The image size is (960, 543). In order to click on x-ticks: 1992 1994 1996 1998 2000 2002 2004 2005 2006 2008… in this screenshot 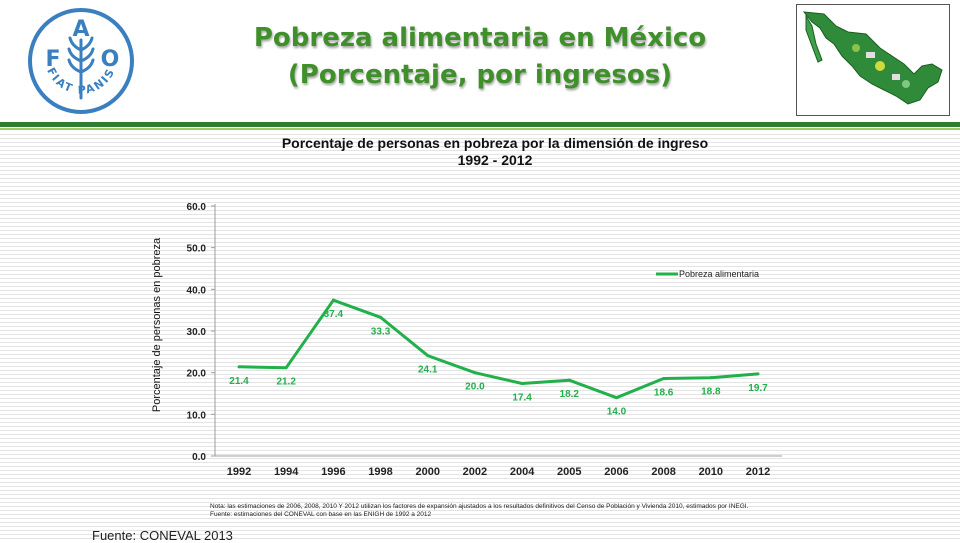, I will do `click(498, 472)`.